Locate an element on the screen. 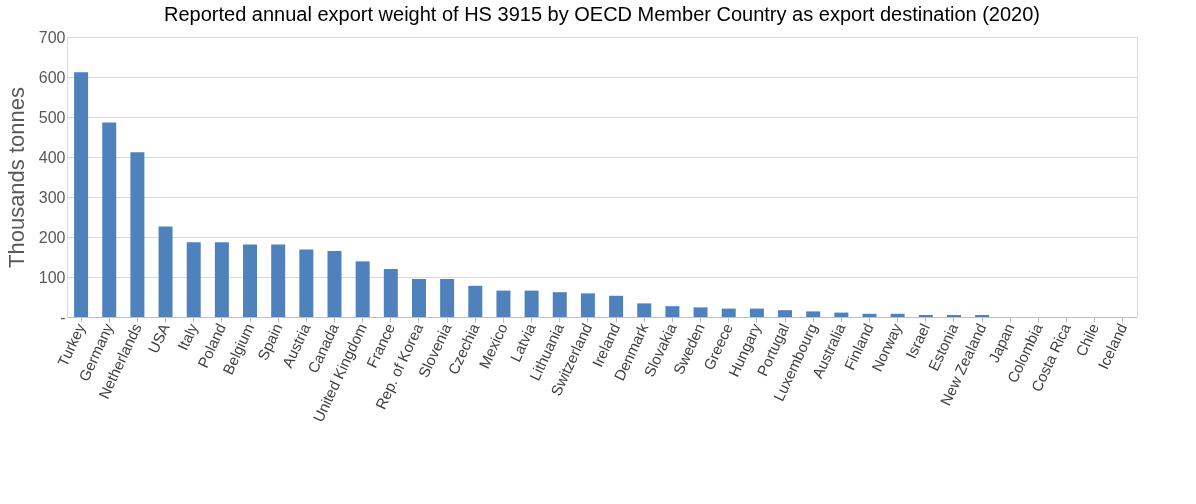 The width and height of the screenshot is (1196, 504). y-tick-label: 600 is located at coordinates (52, 77).